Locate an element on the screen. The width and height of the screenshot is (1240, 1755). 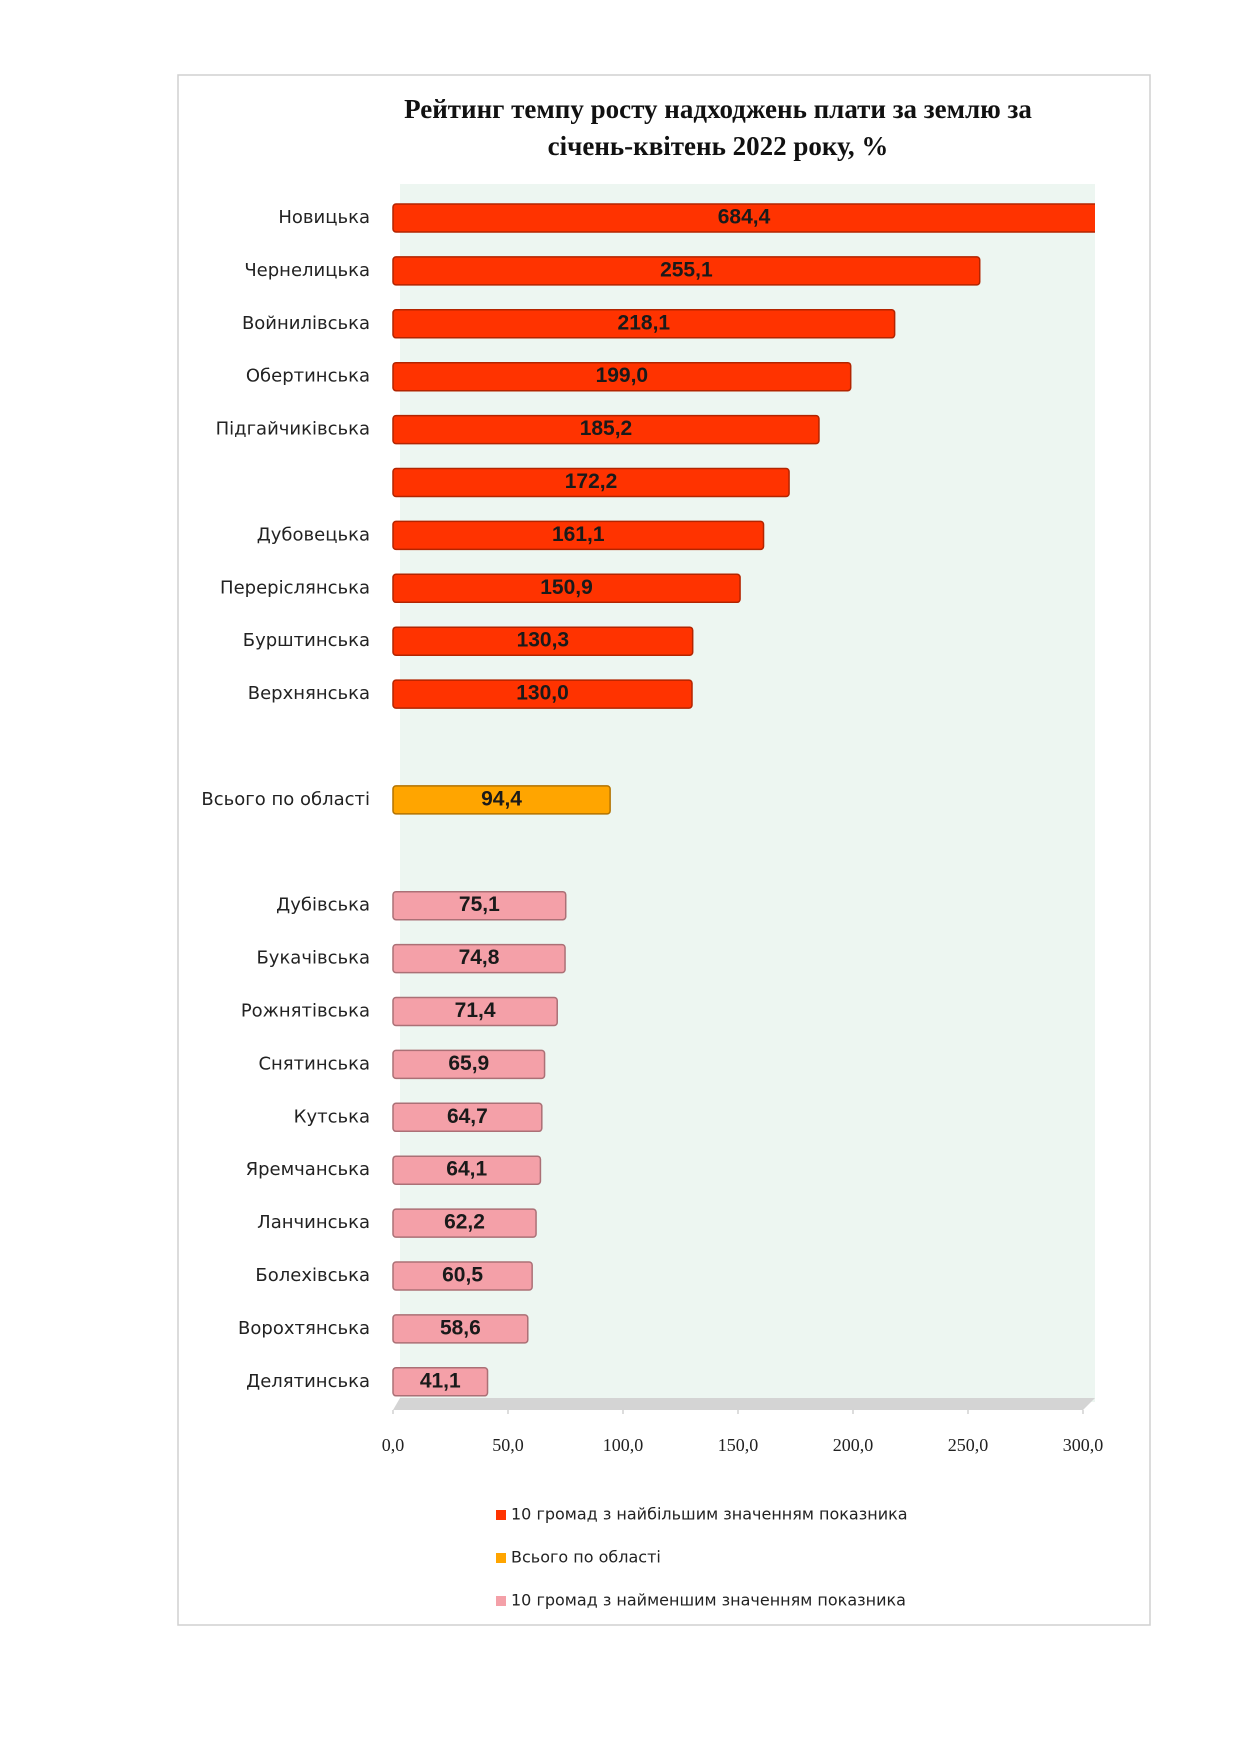
y-tick-label: Всього по області is located at coordinates (285, 799).